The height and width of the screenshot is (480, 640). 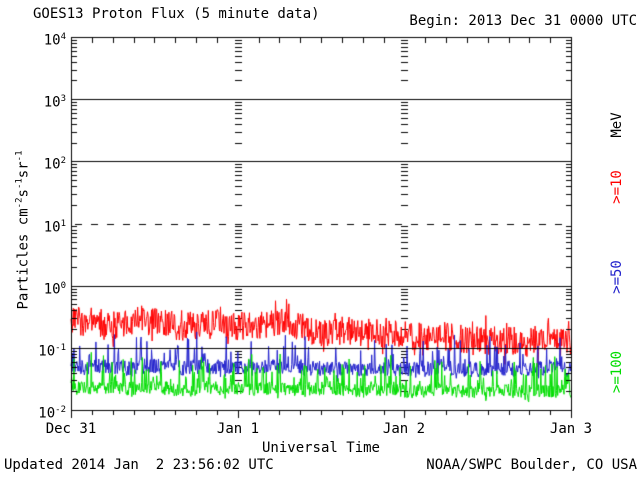 What do you see at coordinates (60, 410) in the screenshot?
I see `y-tick-exp: -2` at bounding box center [60, 410].